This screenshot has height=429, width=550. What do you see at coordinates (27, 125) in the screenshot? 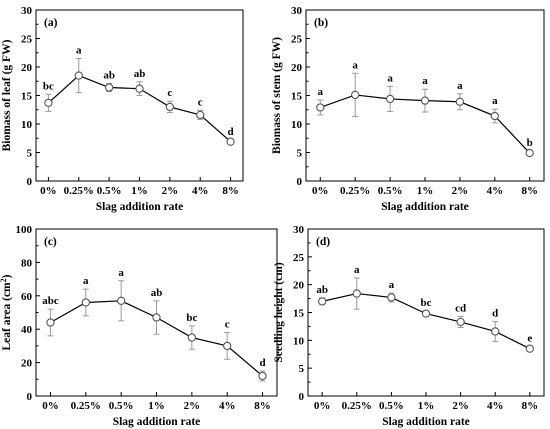
I see `y-tick-label: 10` at bounding box center [27, 125].